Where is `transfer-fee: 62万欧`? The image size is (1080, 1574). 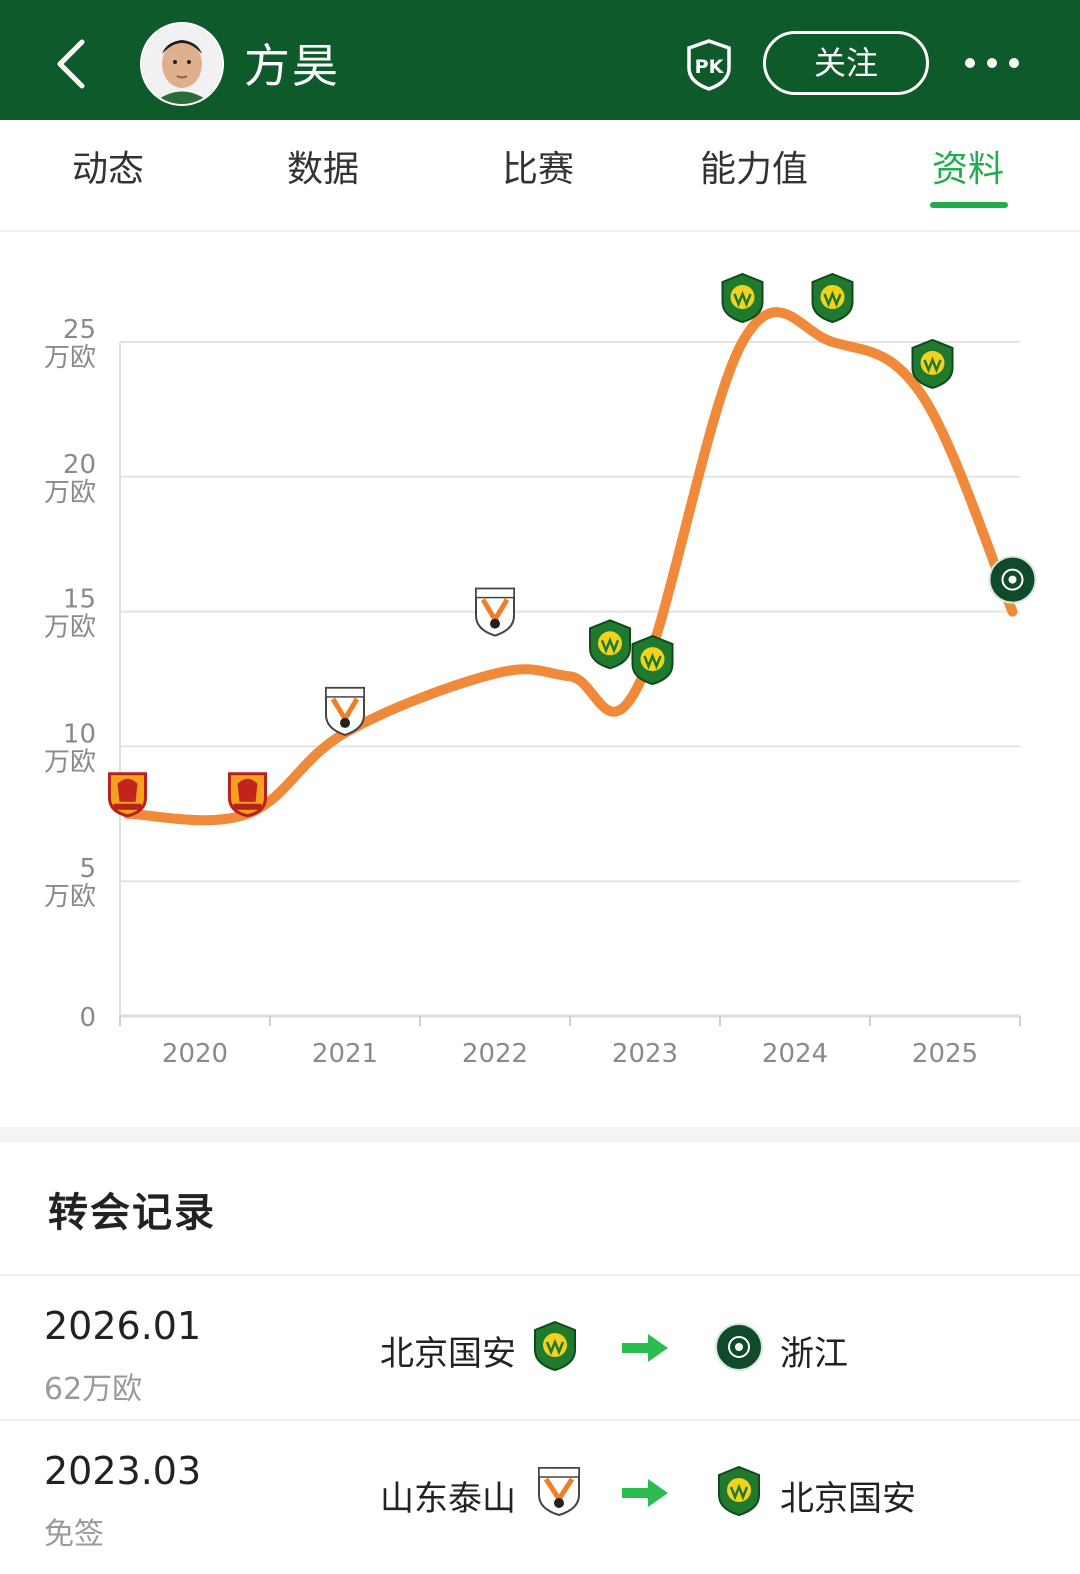
transfer-fee: 62万欧 is located at coordinates (93, 1389).